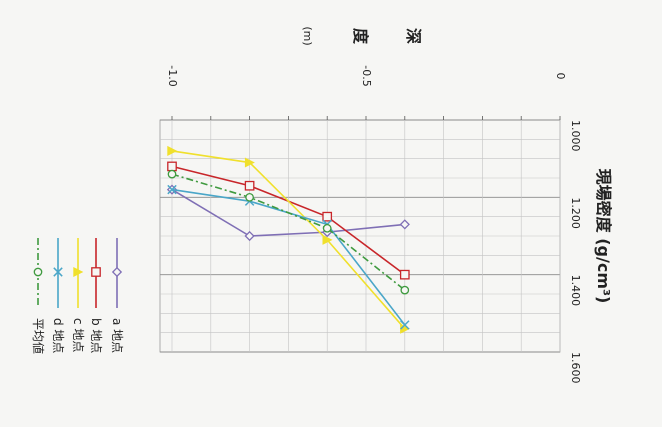 The width and height of the screenshot is (662, 427). Describe the element at coordinates (96, 335) in the screenshot. I see `legend-label: b 地点` at that location.